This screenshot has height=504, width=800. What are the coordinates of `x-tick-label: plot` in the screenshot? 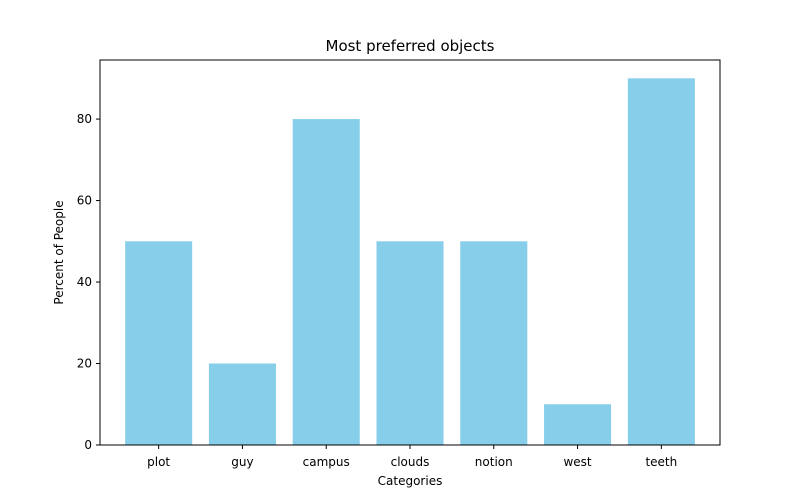 It's located at (158, 462).